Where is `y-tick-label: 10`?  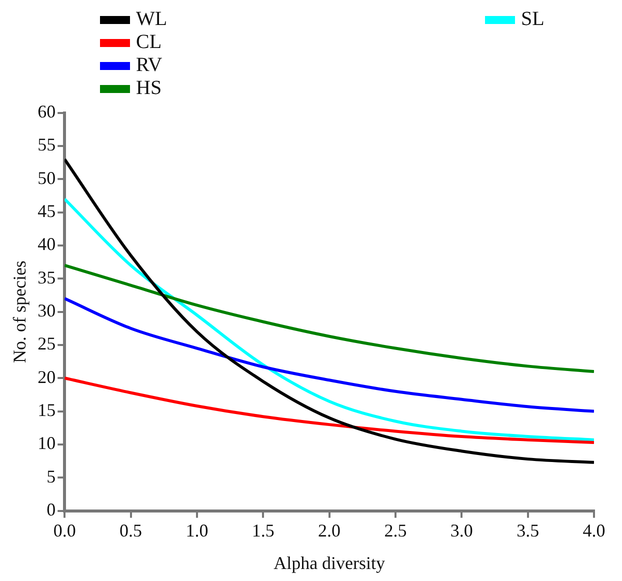
y-tick-label: 10 is located at coordinates (47, 443).